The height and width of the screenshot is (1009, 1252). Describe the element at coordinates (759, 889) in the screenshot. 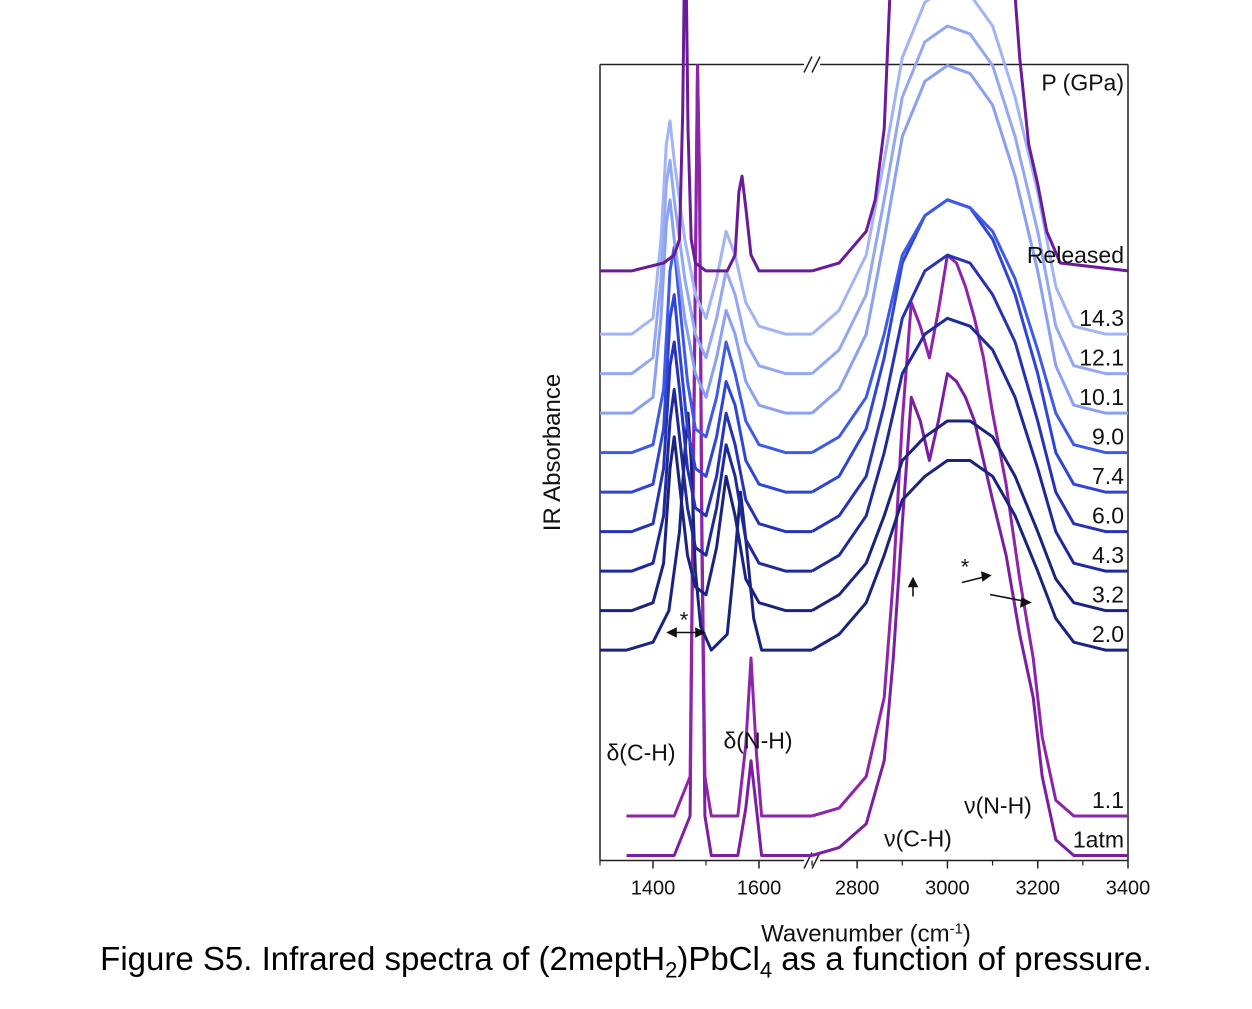

I see `x-tick-label: 1600` at that location.